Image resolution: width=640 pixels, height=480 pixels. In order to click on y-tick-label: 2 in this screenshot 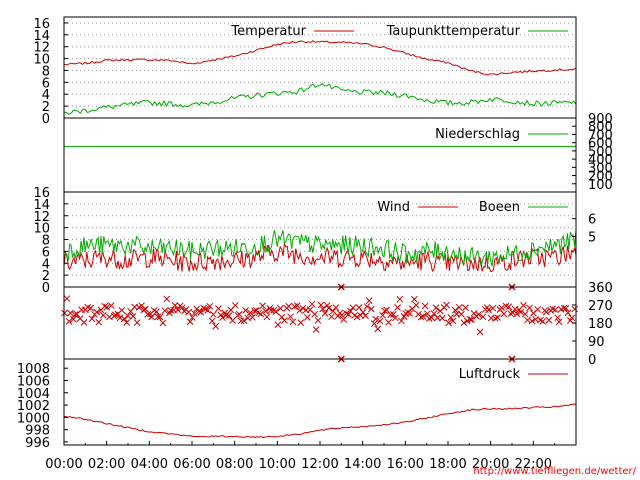, I will do `click(46, 107)`.